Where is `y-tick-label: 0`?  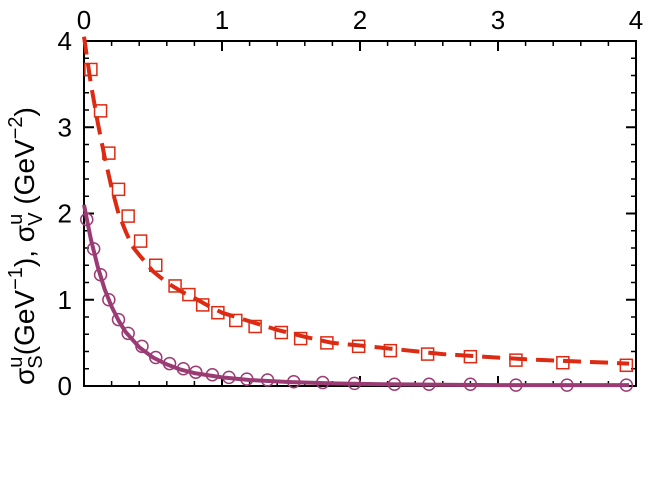
y-tick-label: 0 is located at coordinates (65, 386).